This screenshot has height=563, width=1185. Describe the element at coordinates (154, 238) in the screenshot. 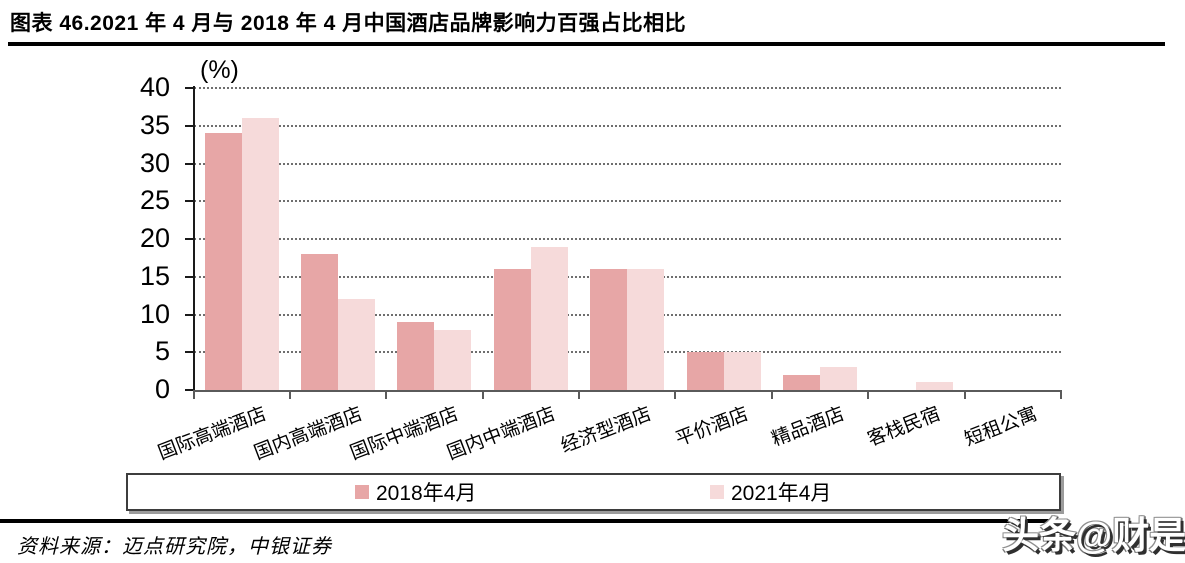

I see `y-axis-tick-label: 20` at that location.